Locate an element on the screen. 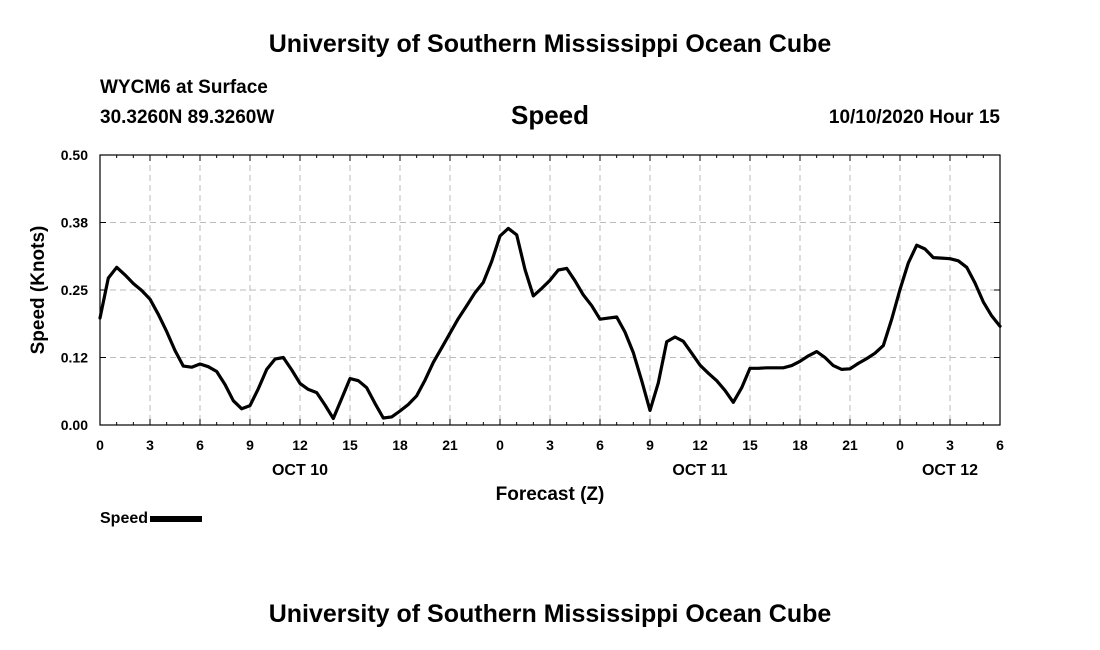  y-tick-label: 0.00 is located at coordinates (74, 425).